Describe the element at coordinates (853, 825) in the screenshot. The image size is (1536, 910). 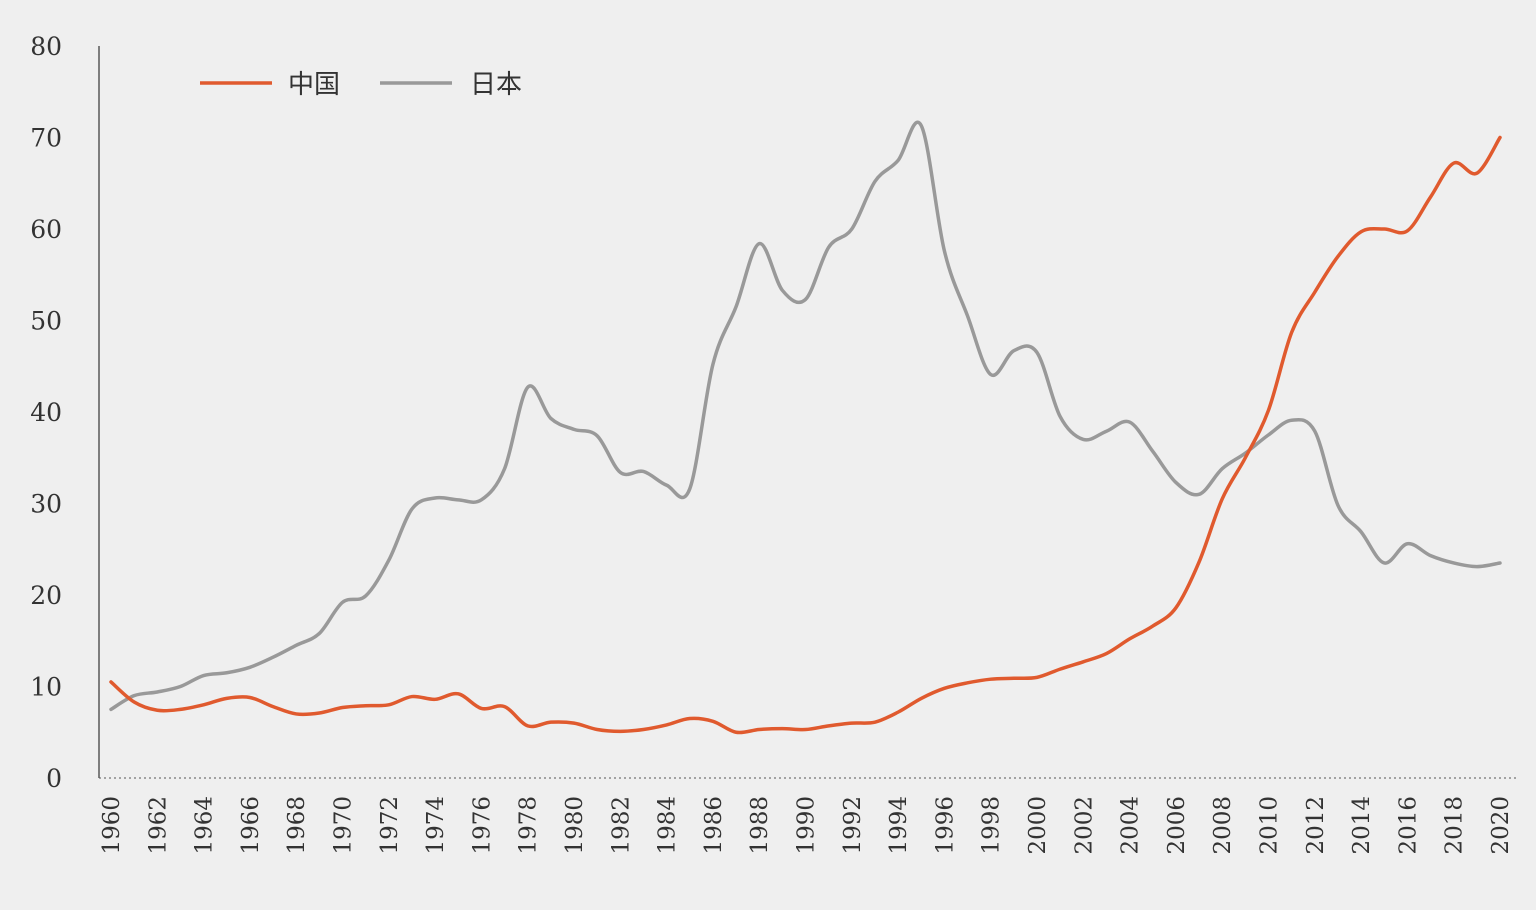
I see `x-tick-label: 1992` at that location.